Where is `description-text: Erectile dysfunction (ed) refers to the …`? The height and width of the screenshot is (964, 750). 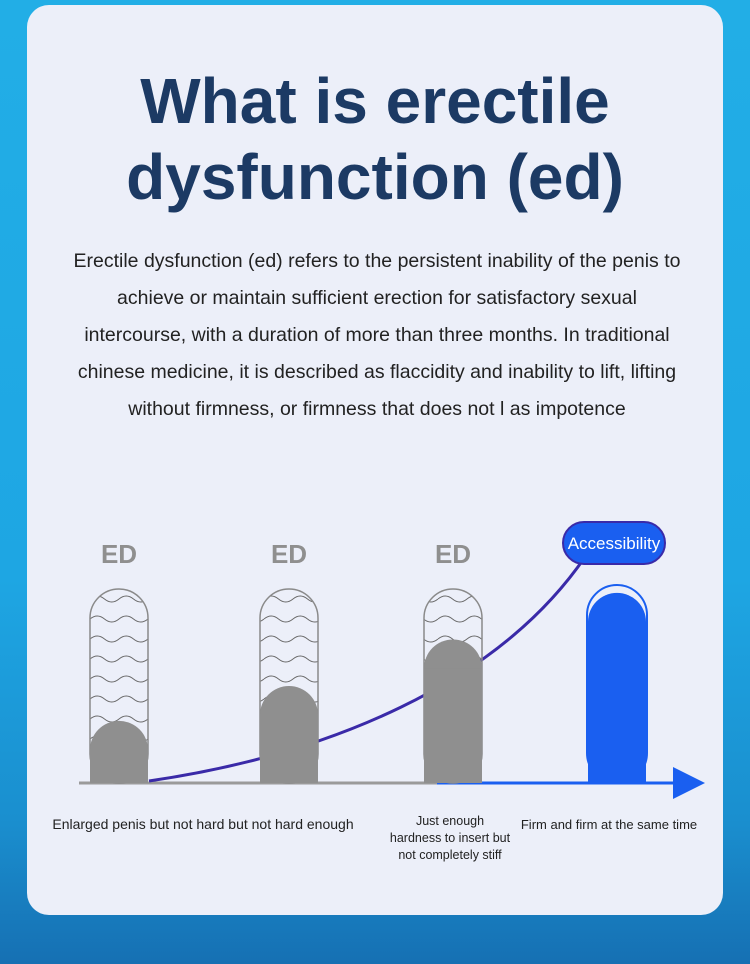 description-text: Erectile dysfunction (ed) refers to the … is located at coordinates (377, 335).